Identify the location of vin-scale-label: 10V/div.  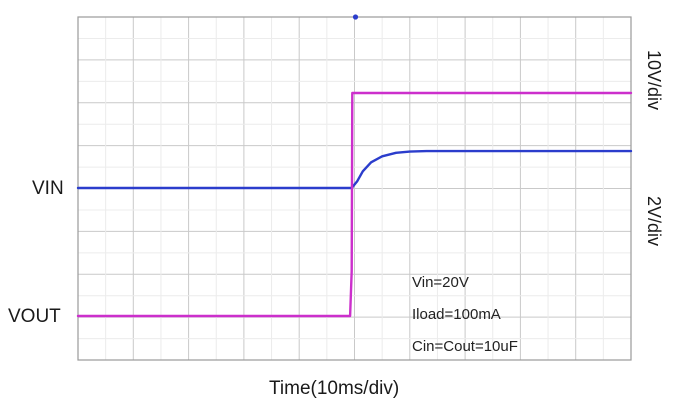
(654, 80).